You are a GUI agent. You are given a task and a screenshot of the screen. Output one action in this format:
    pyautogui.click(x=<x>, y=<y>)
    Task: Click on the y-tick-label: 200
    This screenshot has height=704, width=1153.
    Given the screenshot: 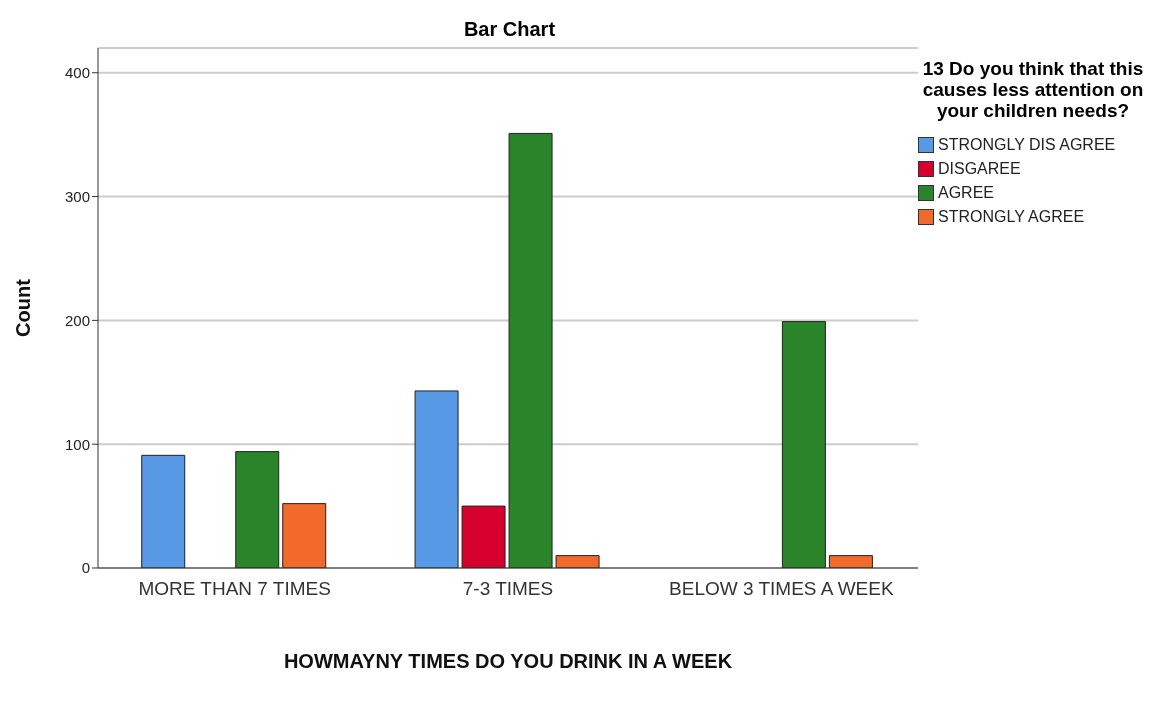 What is the action you would take?
    pyautogui.click(x=77, y=320)
    